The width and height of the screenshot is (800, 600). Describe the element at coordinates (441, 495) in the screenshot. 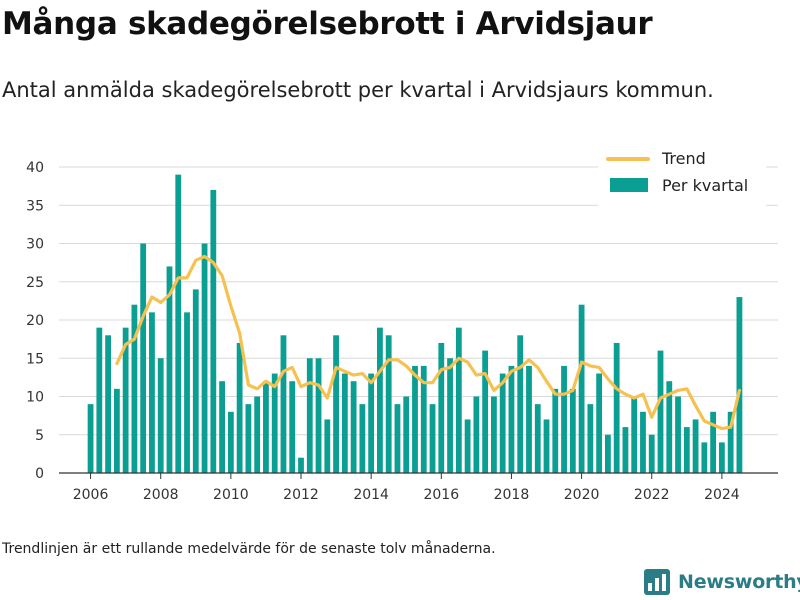

I see `x-tick-label: 2016` at that location.